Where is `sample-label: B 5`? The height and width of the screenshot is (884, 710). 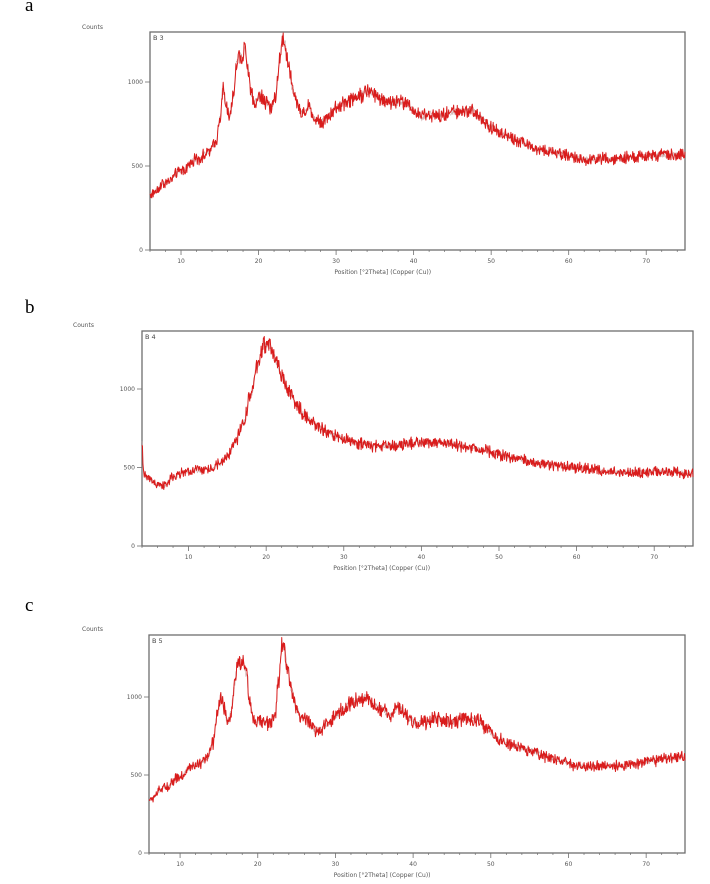
sample-label: B 5 is located at coordinates (157, 641).